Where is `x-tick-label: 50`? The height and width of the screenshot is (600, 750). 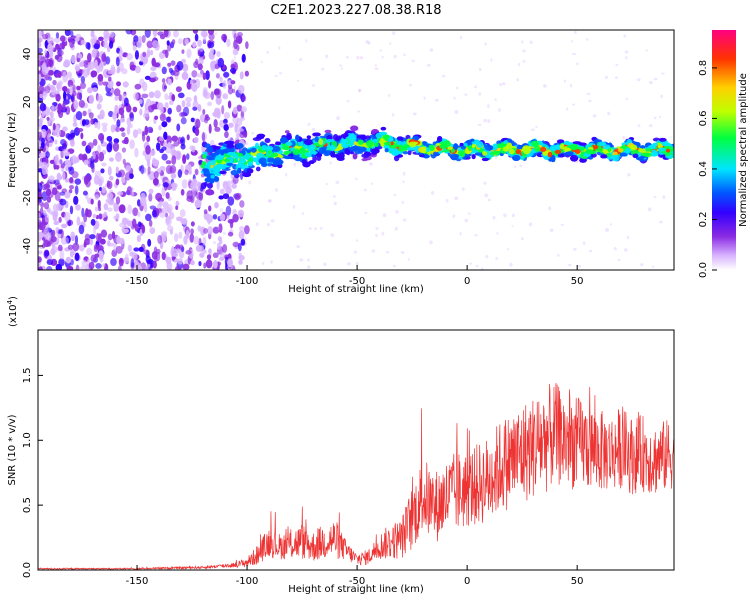 x-tick-label: 50 is located at coordinates (577, 581).